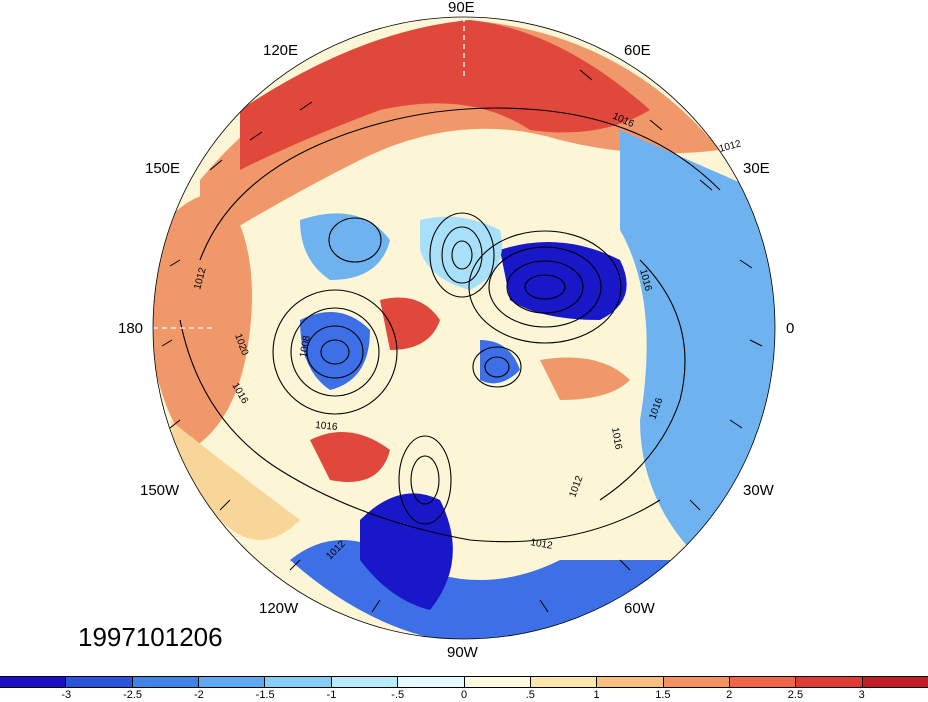 This screenshot has width=928, height=702. What do you see at coordinates (758, 490) in the screenshot?
I see `lon-label-30w: 30W` at bounding box center [758, 490].